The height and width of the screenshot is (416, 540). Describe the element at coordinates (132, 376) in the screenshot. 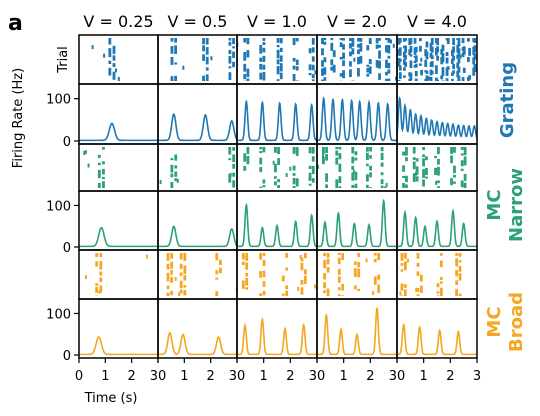

I see `x-tick-label: 2` at that location.